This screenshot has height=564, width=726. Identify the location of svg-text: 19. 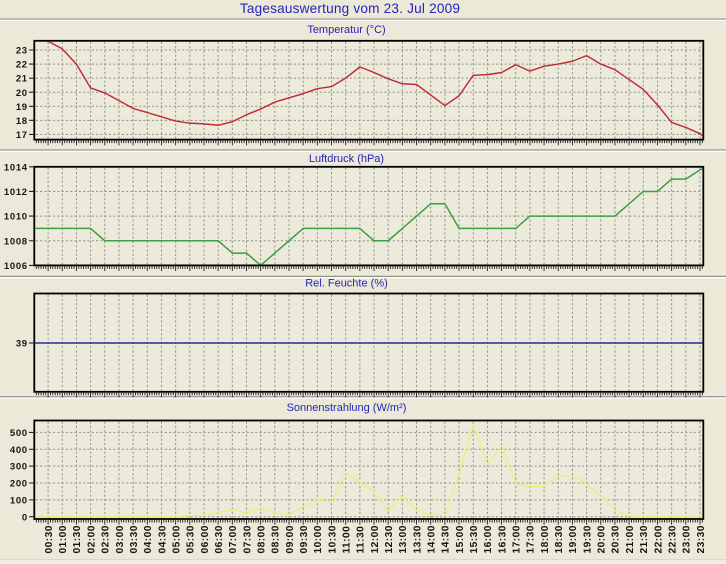
(22, 107).